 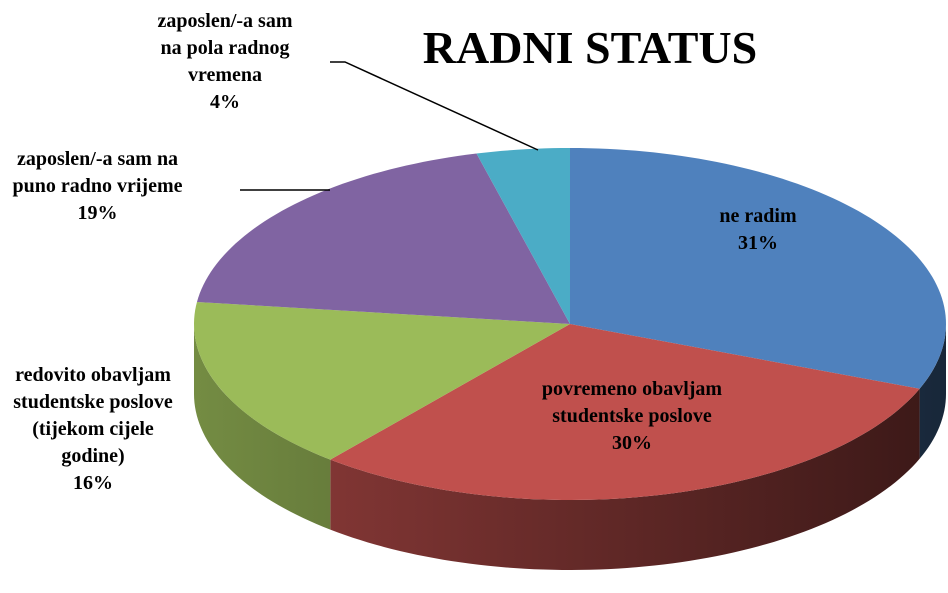 What do you see at coordinates (434, 106) in the screenshot?
I see `leader-line` at bounding box center [434, 106].